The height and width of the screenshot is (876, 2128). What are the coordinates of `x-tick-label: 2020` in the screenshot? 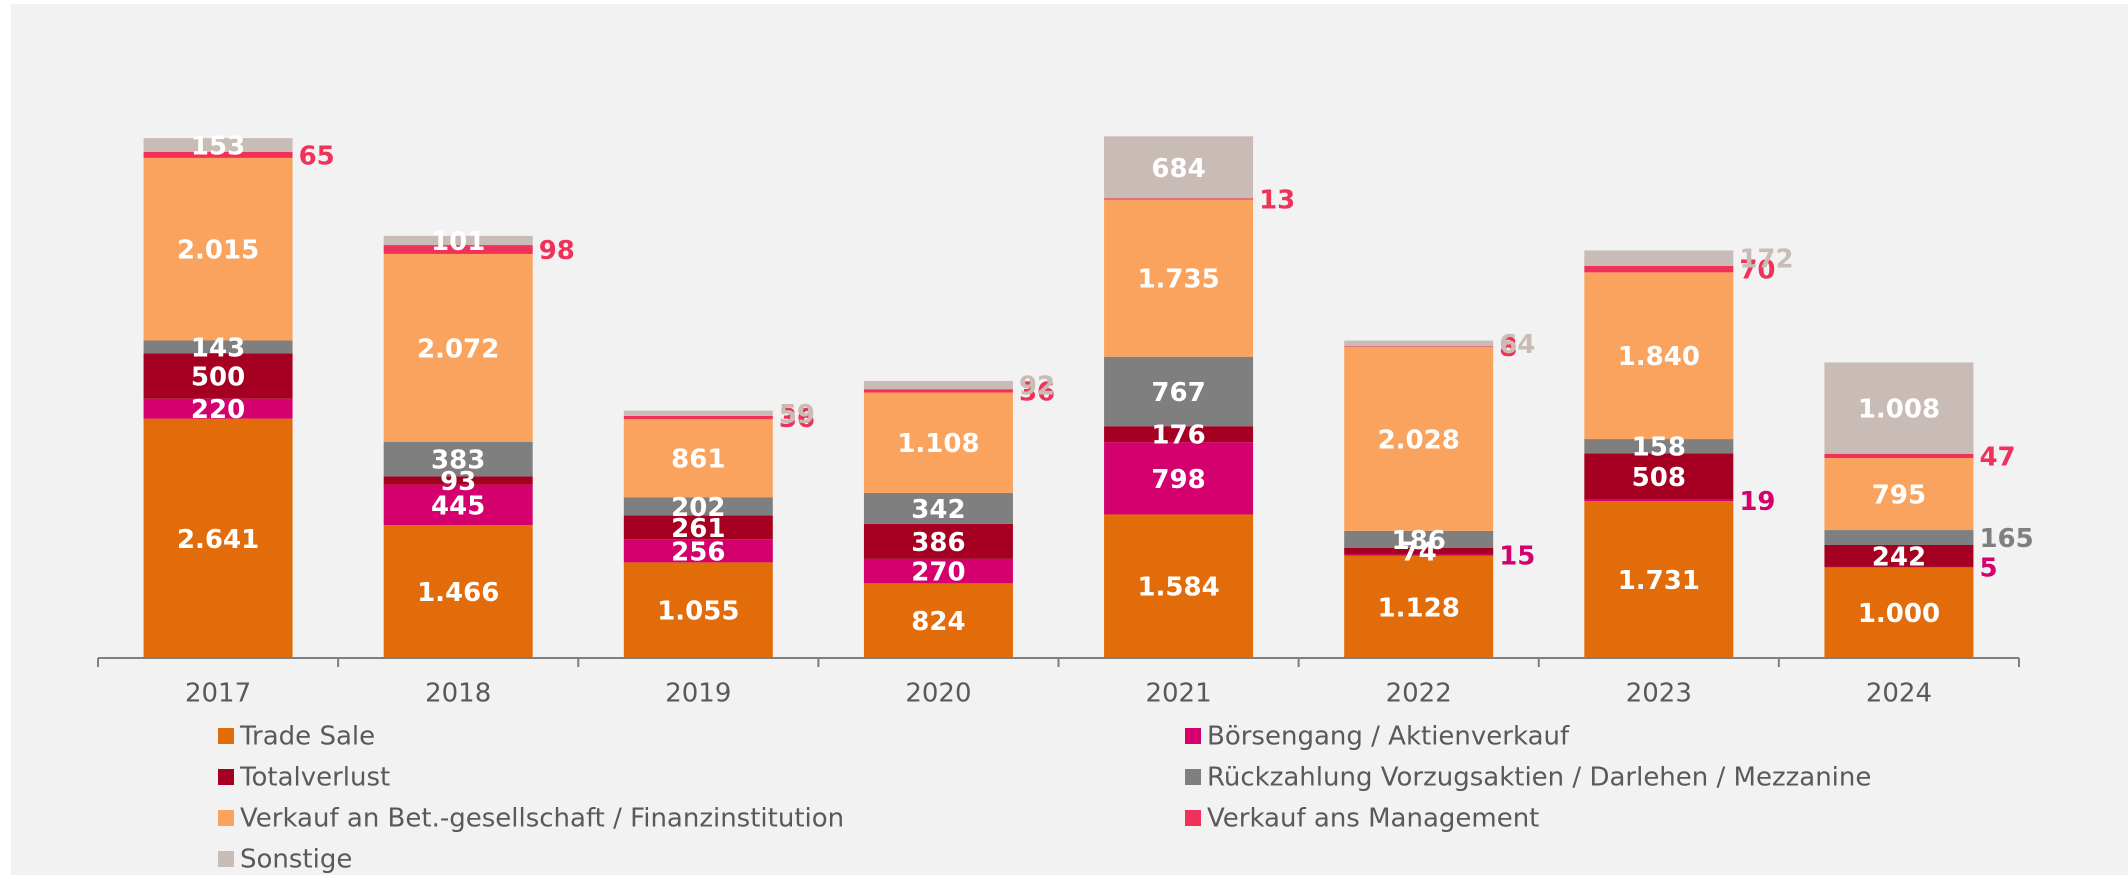 It's located at (938, 694).